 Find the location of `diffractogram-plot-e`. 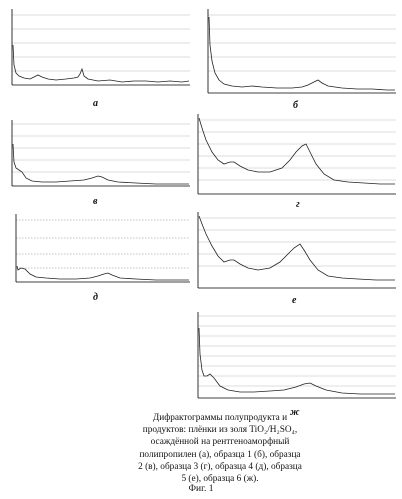

diffractogram-plot-e is located at coordinates (296, 250).